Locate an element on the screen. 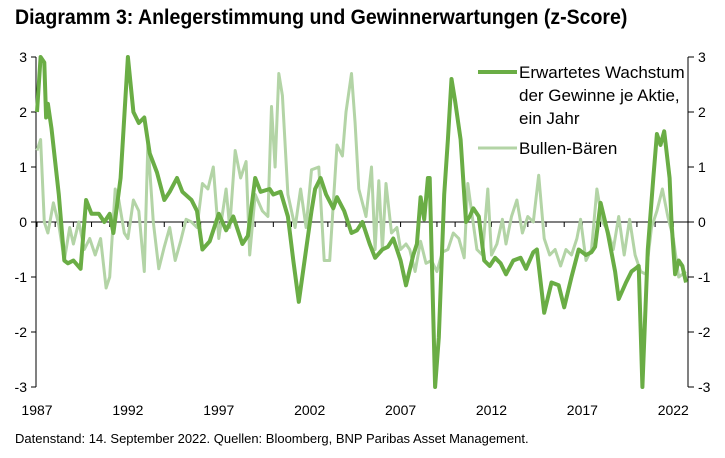 This screenshot has height=458, width=725. right-y-tick-label: -3 is located at coordinates (704, 387).